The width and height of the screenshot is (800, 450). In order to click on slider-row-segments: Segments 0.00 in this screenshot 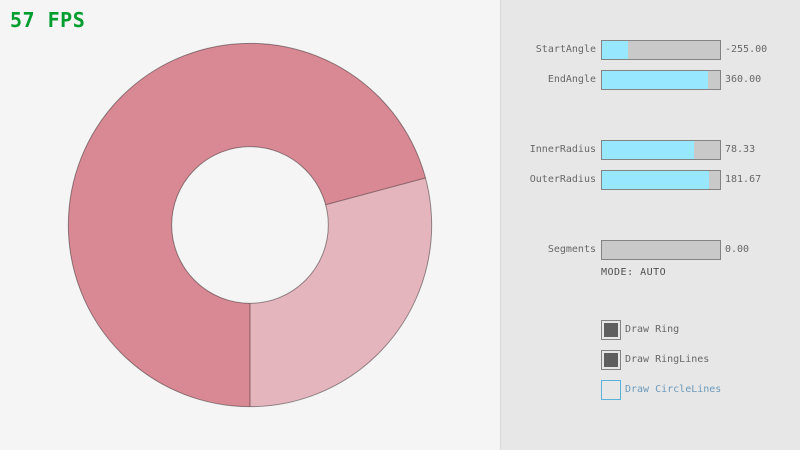, I will do `click(650, 250)`.